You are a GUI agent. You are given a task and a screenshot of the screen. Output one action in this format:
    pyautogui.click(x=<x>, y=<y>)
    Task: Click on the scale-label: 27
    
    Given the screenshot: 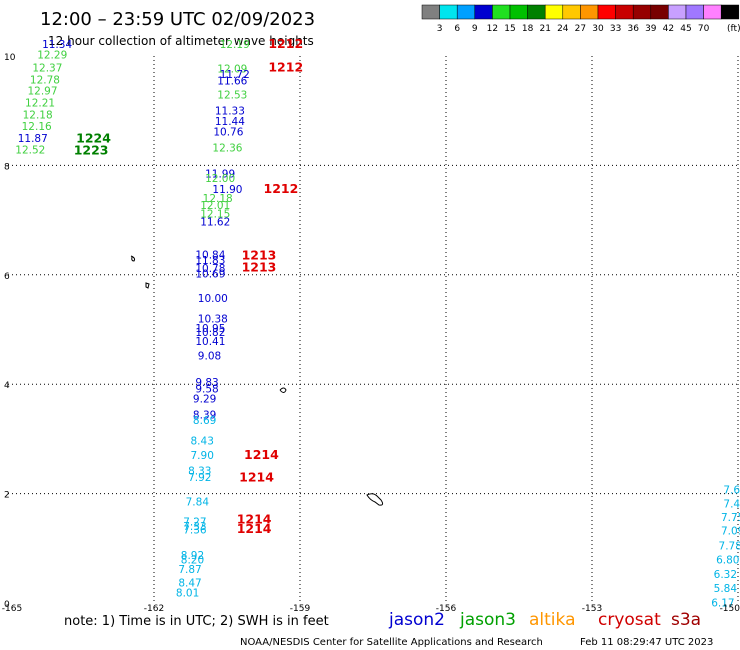 What is the action you would take?
    pyautogui.click(x=580, y=29)
    